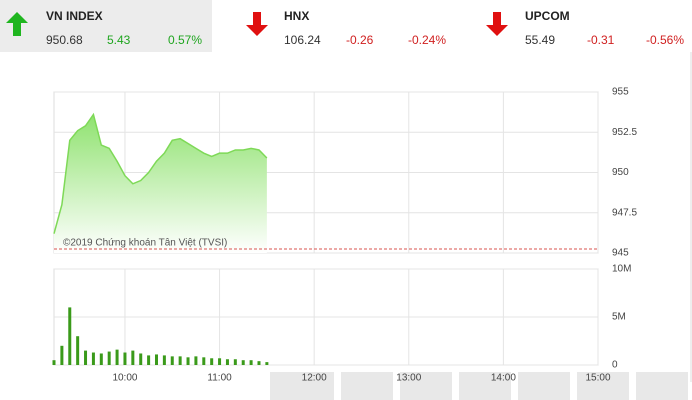 The image size is (692, 400). I want to click on x-tick-label: 15:00, so click(597, 378).